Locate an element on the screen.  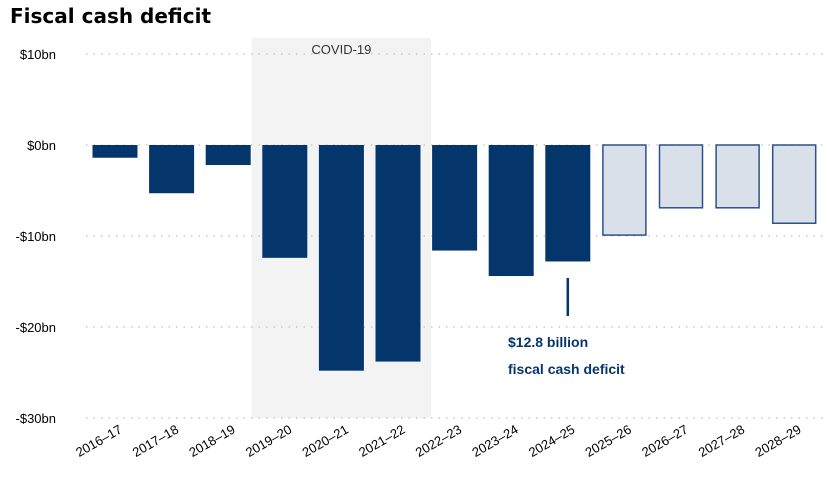
y-tick-label: -$20bn is located at coordinates (36, 327).